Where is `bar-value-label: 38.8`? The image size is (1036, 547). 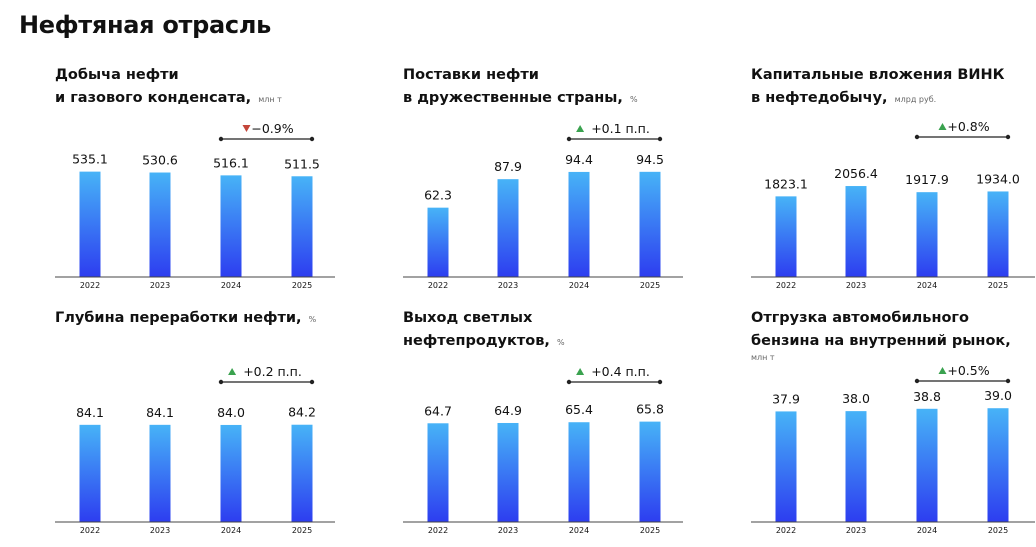 bar-value-label: 38.8 is located at coordinates (927, 396).